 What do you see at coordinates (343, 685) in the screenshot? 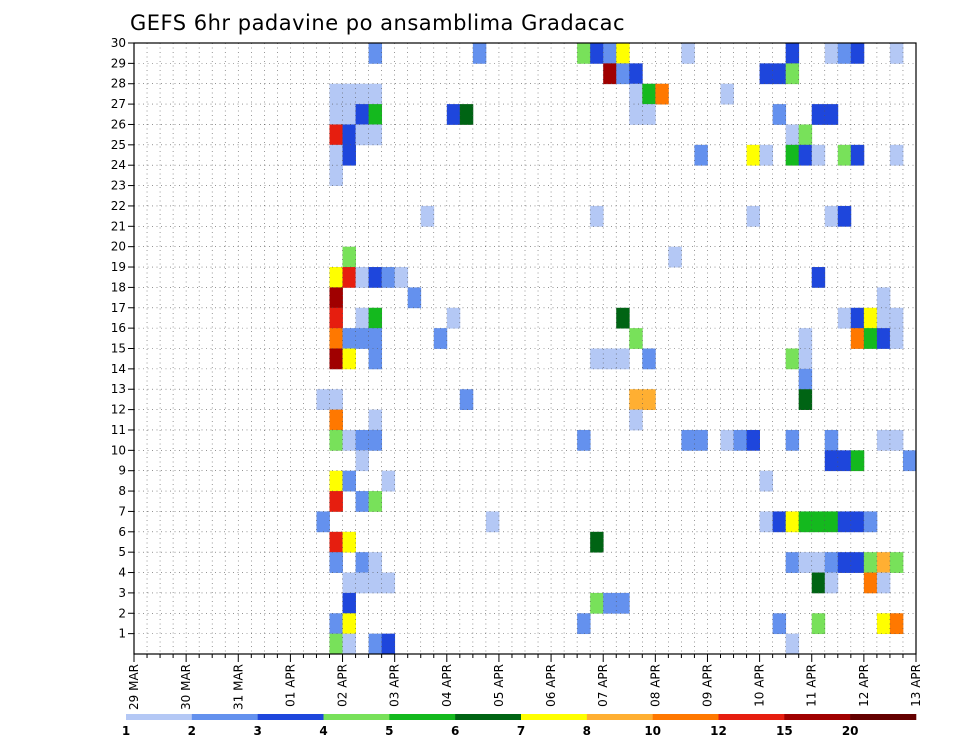
I see `x-tick-label: 02 APR` at bounding box center [343, 685].